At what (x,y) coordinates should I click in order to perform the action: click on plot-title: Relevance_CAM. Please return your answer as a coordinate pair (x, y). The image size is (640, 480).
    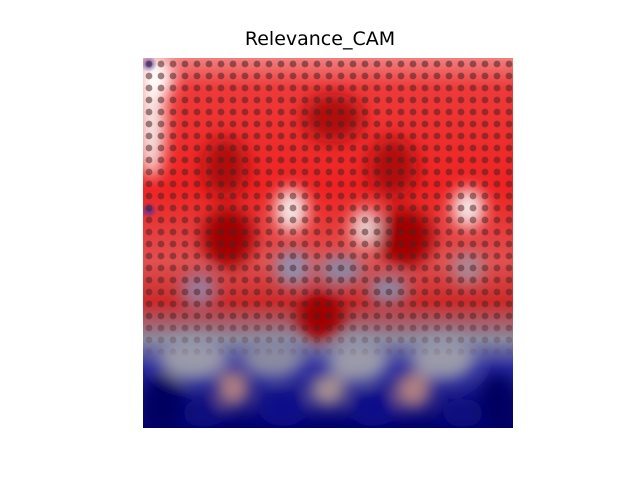
    Looking at the image, I should click on (320, 39).